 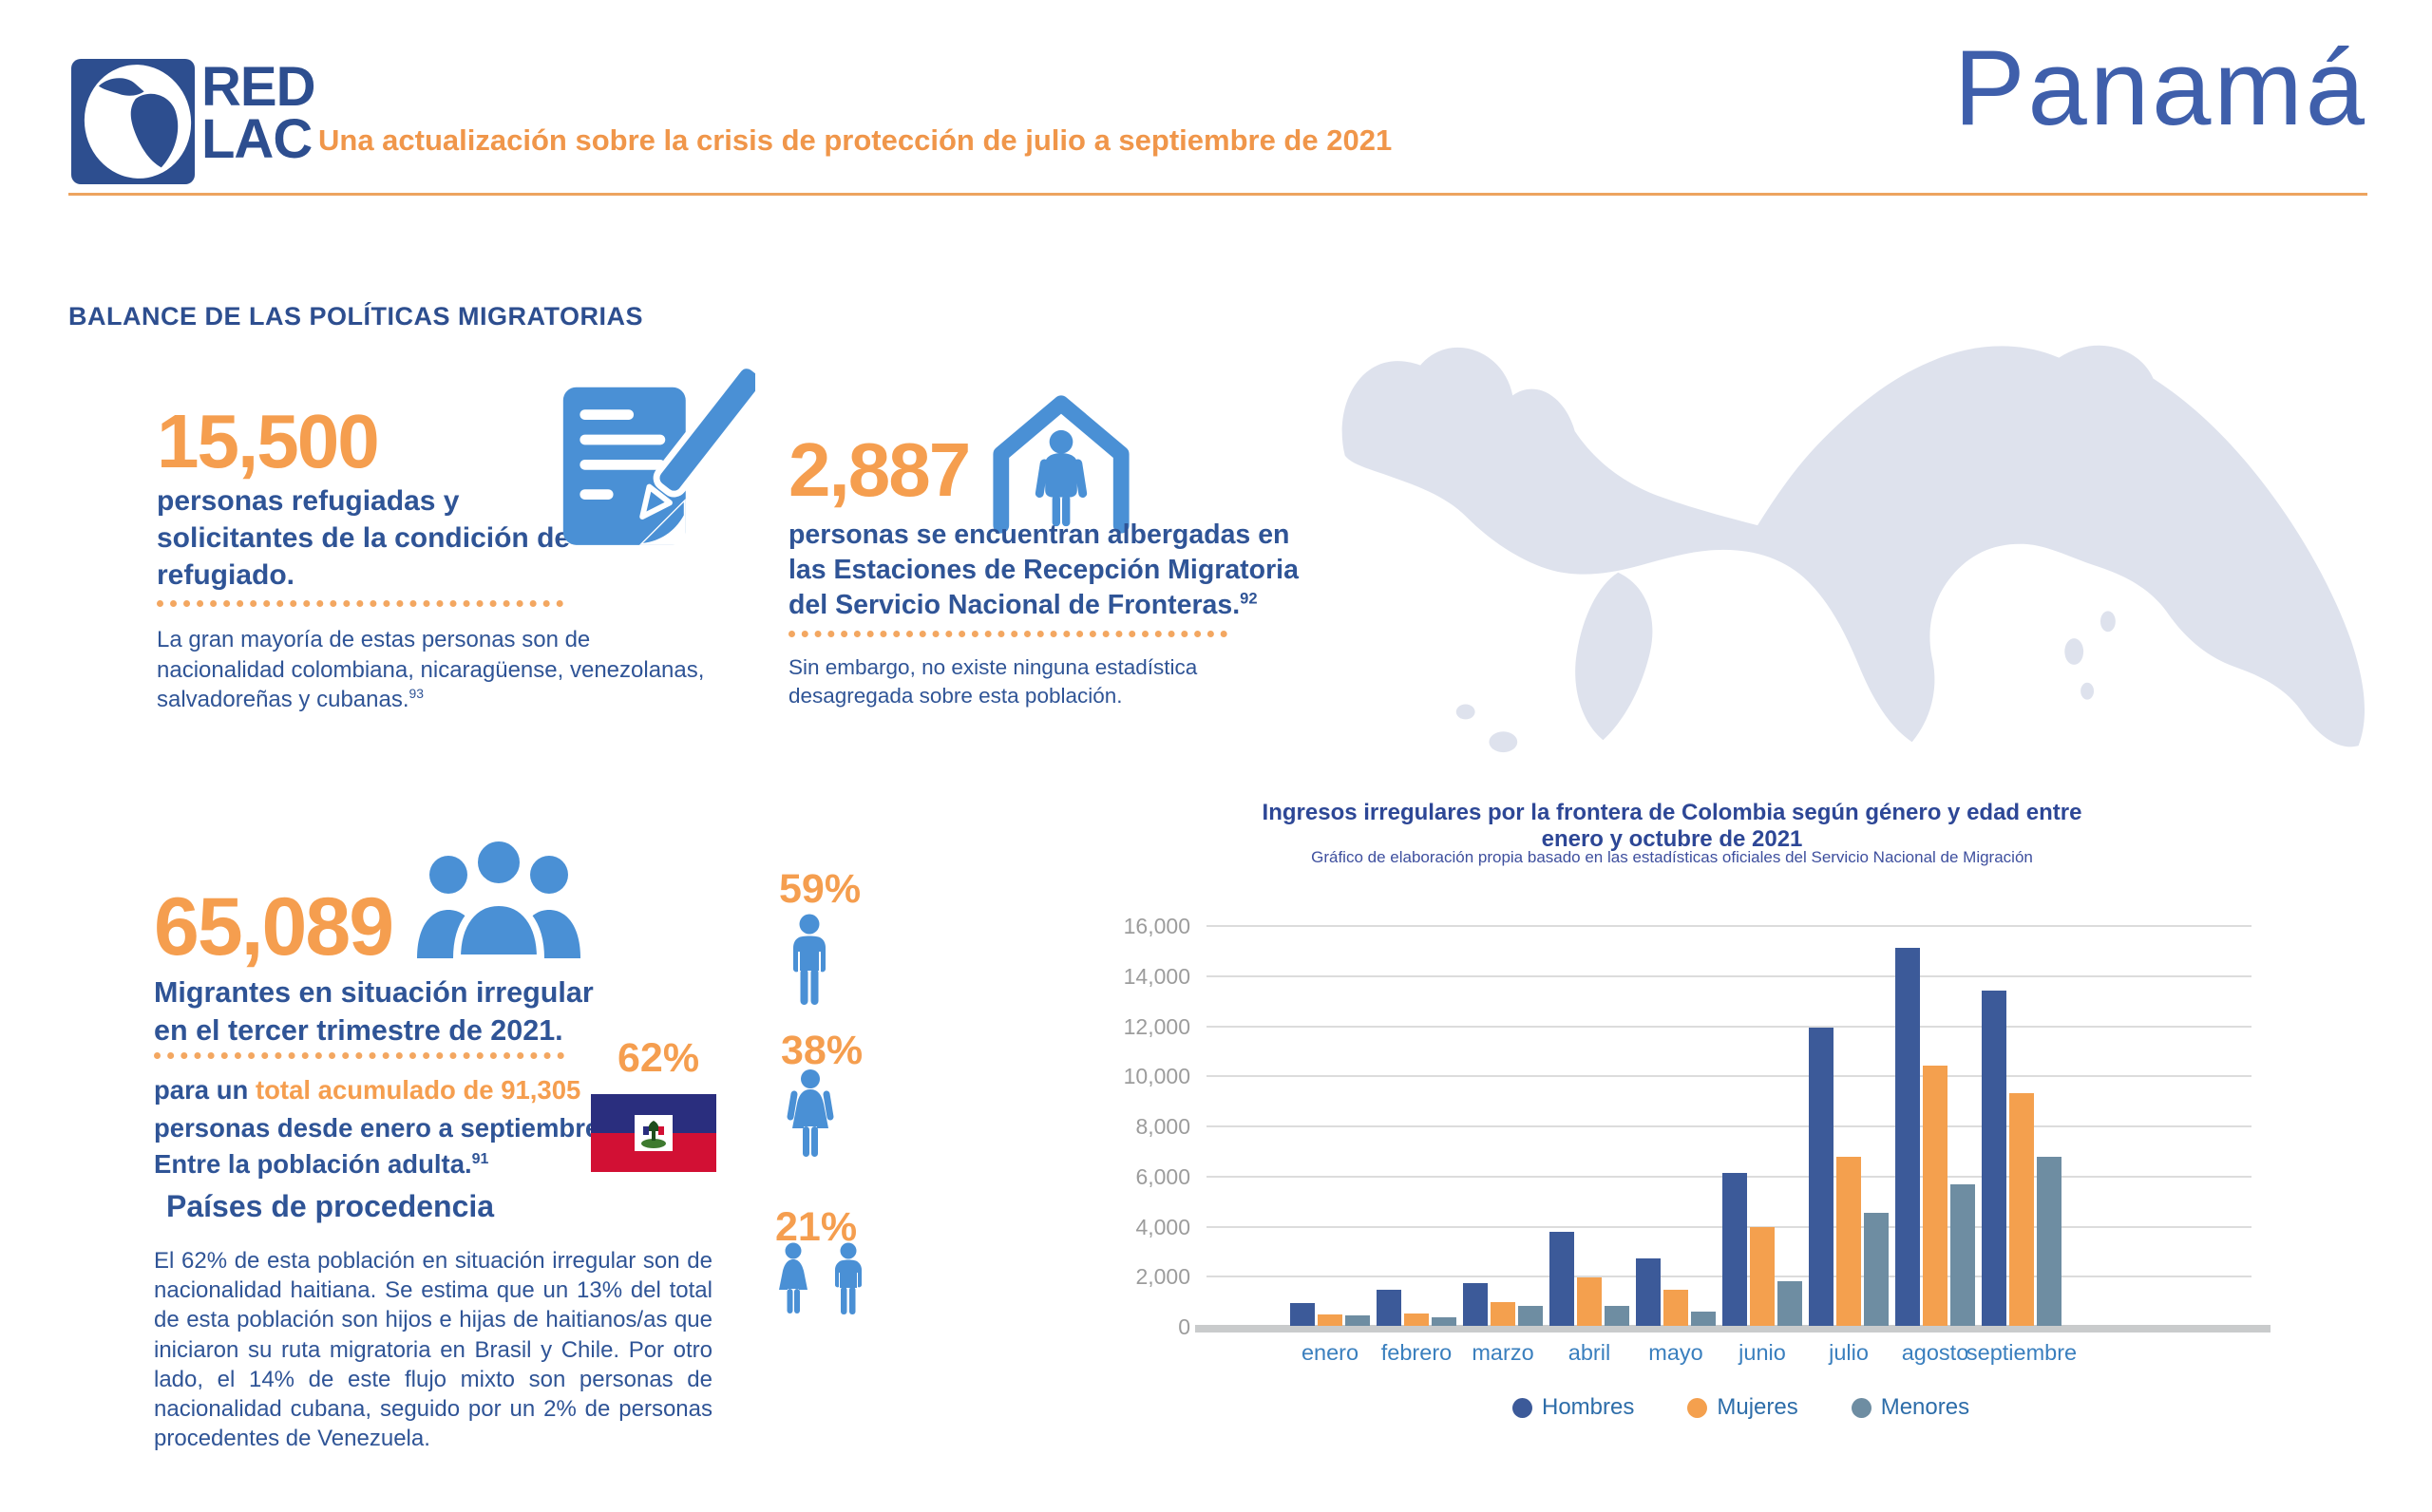 I want to click on x-axis-label-enero: enero, so click(x=1330, y=1353).